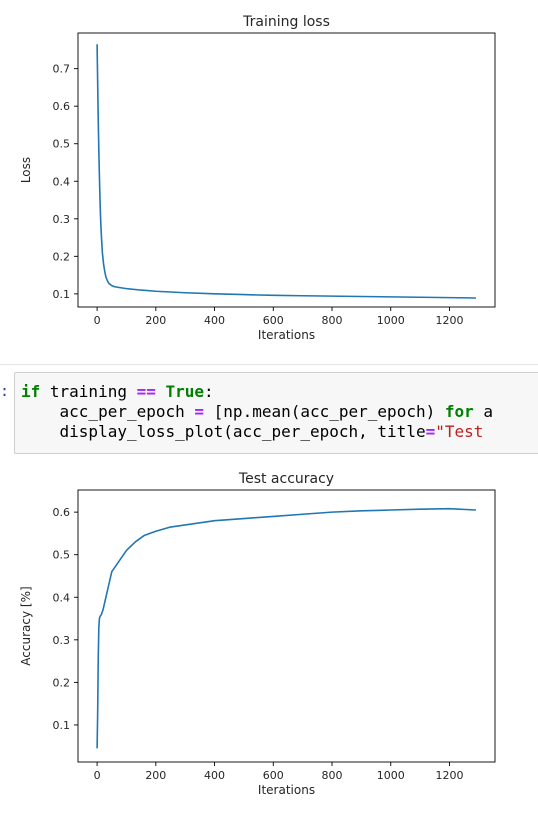  What do you see at coordinates (146, 391) in the screenshot?
I see `code-operator: ==` at bounding box center [146, 391].